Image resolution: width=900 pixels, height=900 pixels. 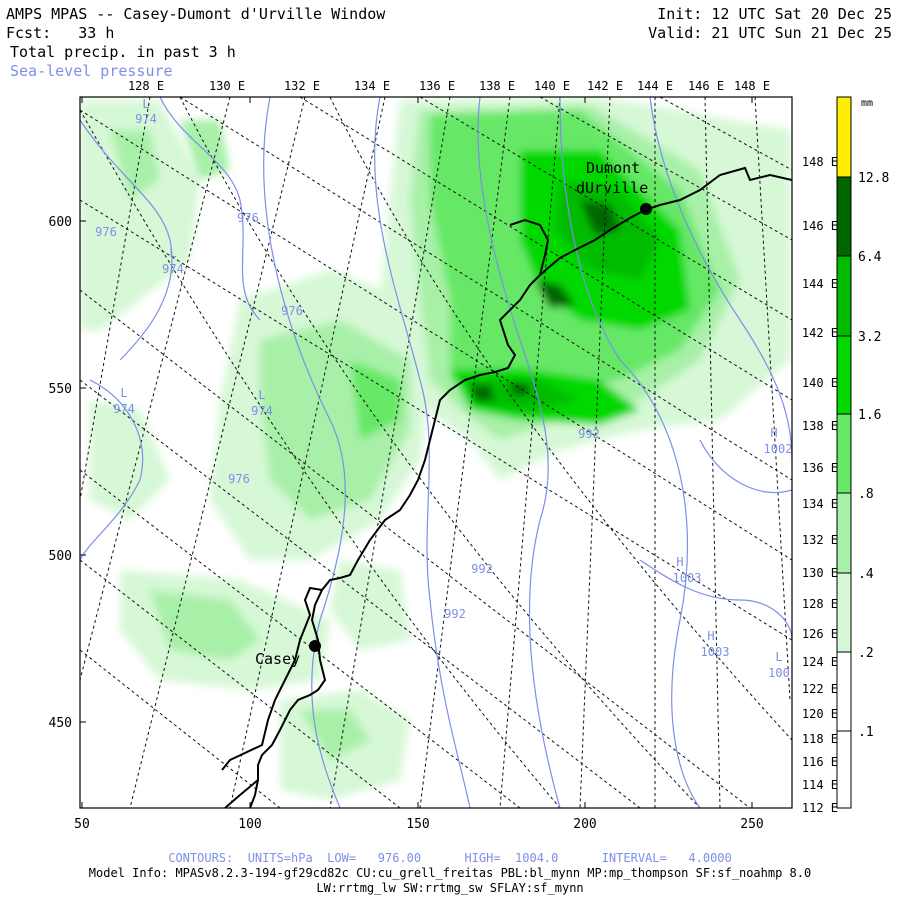 I want to click on contour-field-name: Sea-level pressure, so click(x=91, y=71).